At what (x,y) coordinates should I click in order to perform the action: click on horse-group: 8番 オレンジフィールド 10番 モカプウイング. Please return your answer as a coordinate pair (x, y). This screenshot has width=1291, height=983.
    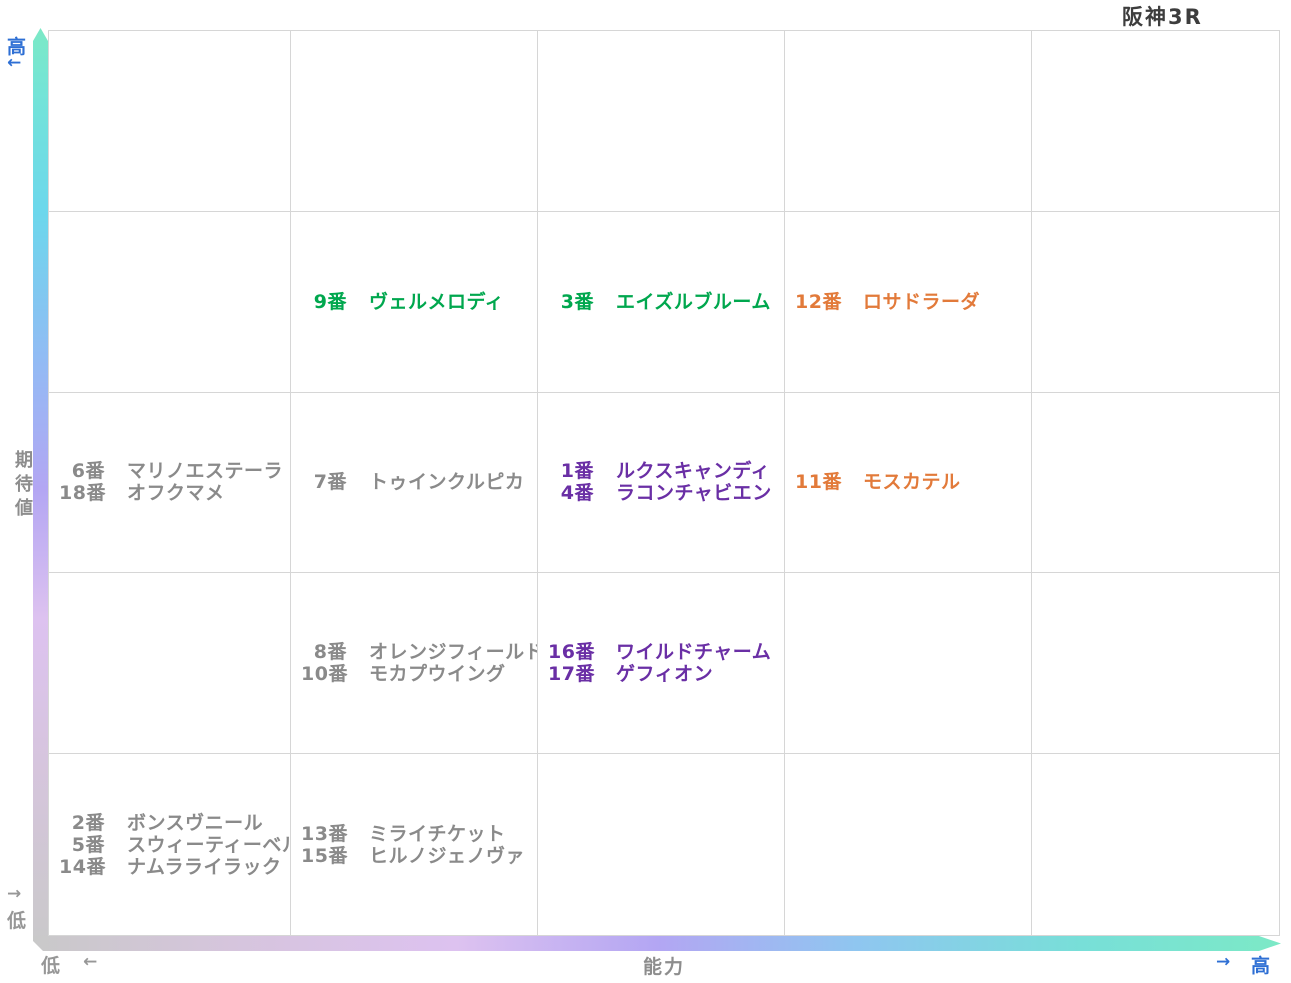
    Looking at the image, I should click on (419, 663).